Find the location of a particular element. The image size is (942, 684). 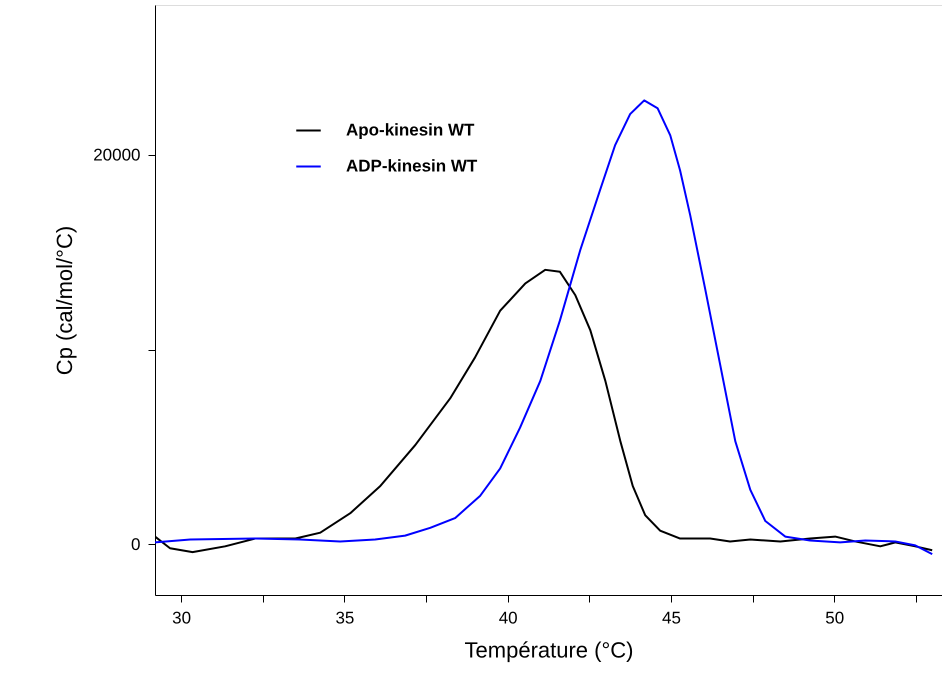

x-tick-label: 50 is located at coordinates (834, 618).